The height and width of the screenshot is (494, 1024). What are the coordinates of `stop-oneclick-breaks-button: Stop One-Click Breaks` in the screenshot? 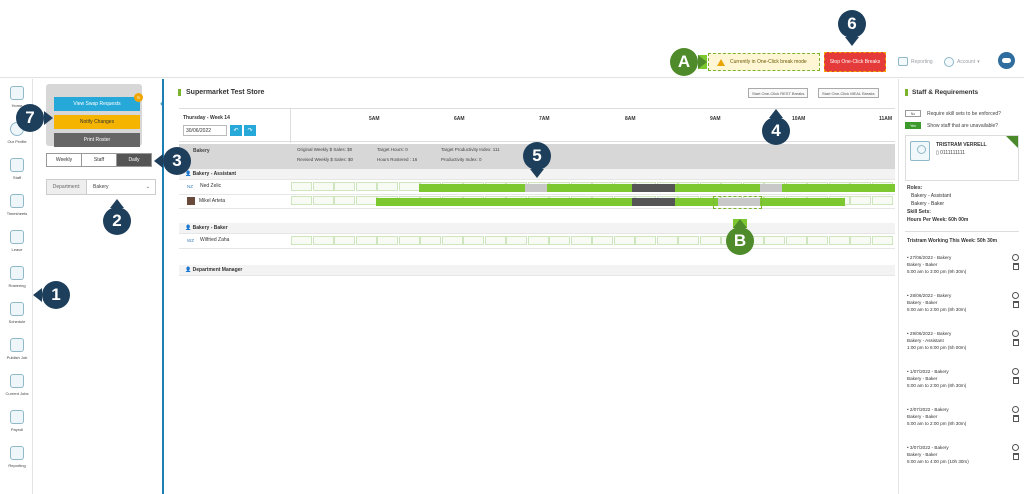 It's located at (855, 62).